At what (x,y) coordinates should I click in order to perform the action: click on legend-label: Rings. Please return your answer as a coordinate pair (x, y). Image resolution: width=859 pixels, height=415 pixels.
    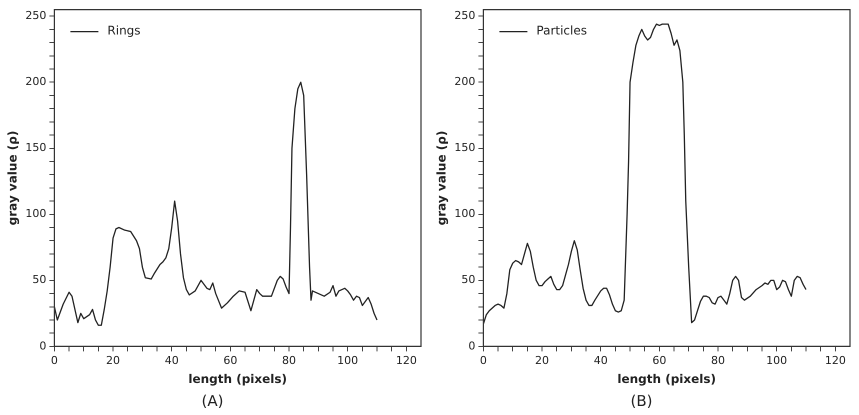
    Looking at the image, I should click on (124, 31).